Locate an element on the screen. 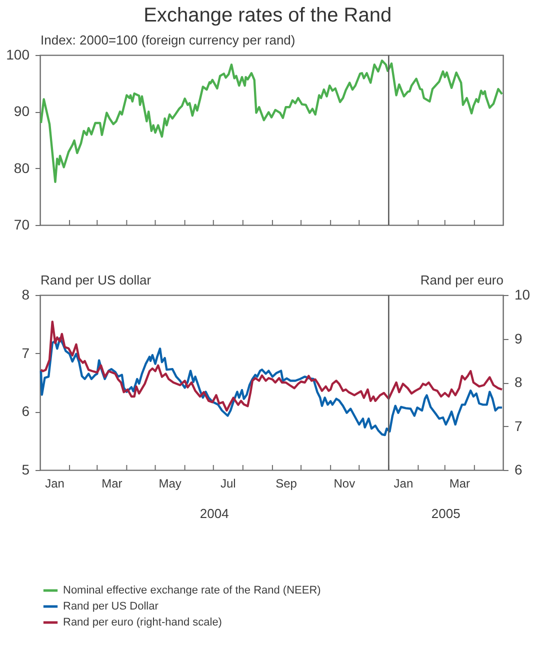  legend-label: Rand per US Dollar is located at coordinates (111, 606).